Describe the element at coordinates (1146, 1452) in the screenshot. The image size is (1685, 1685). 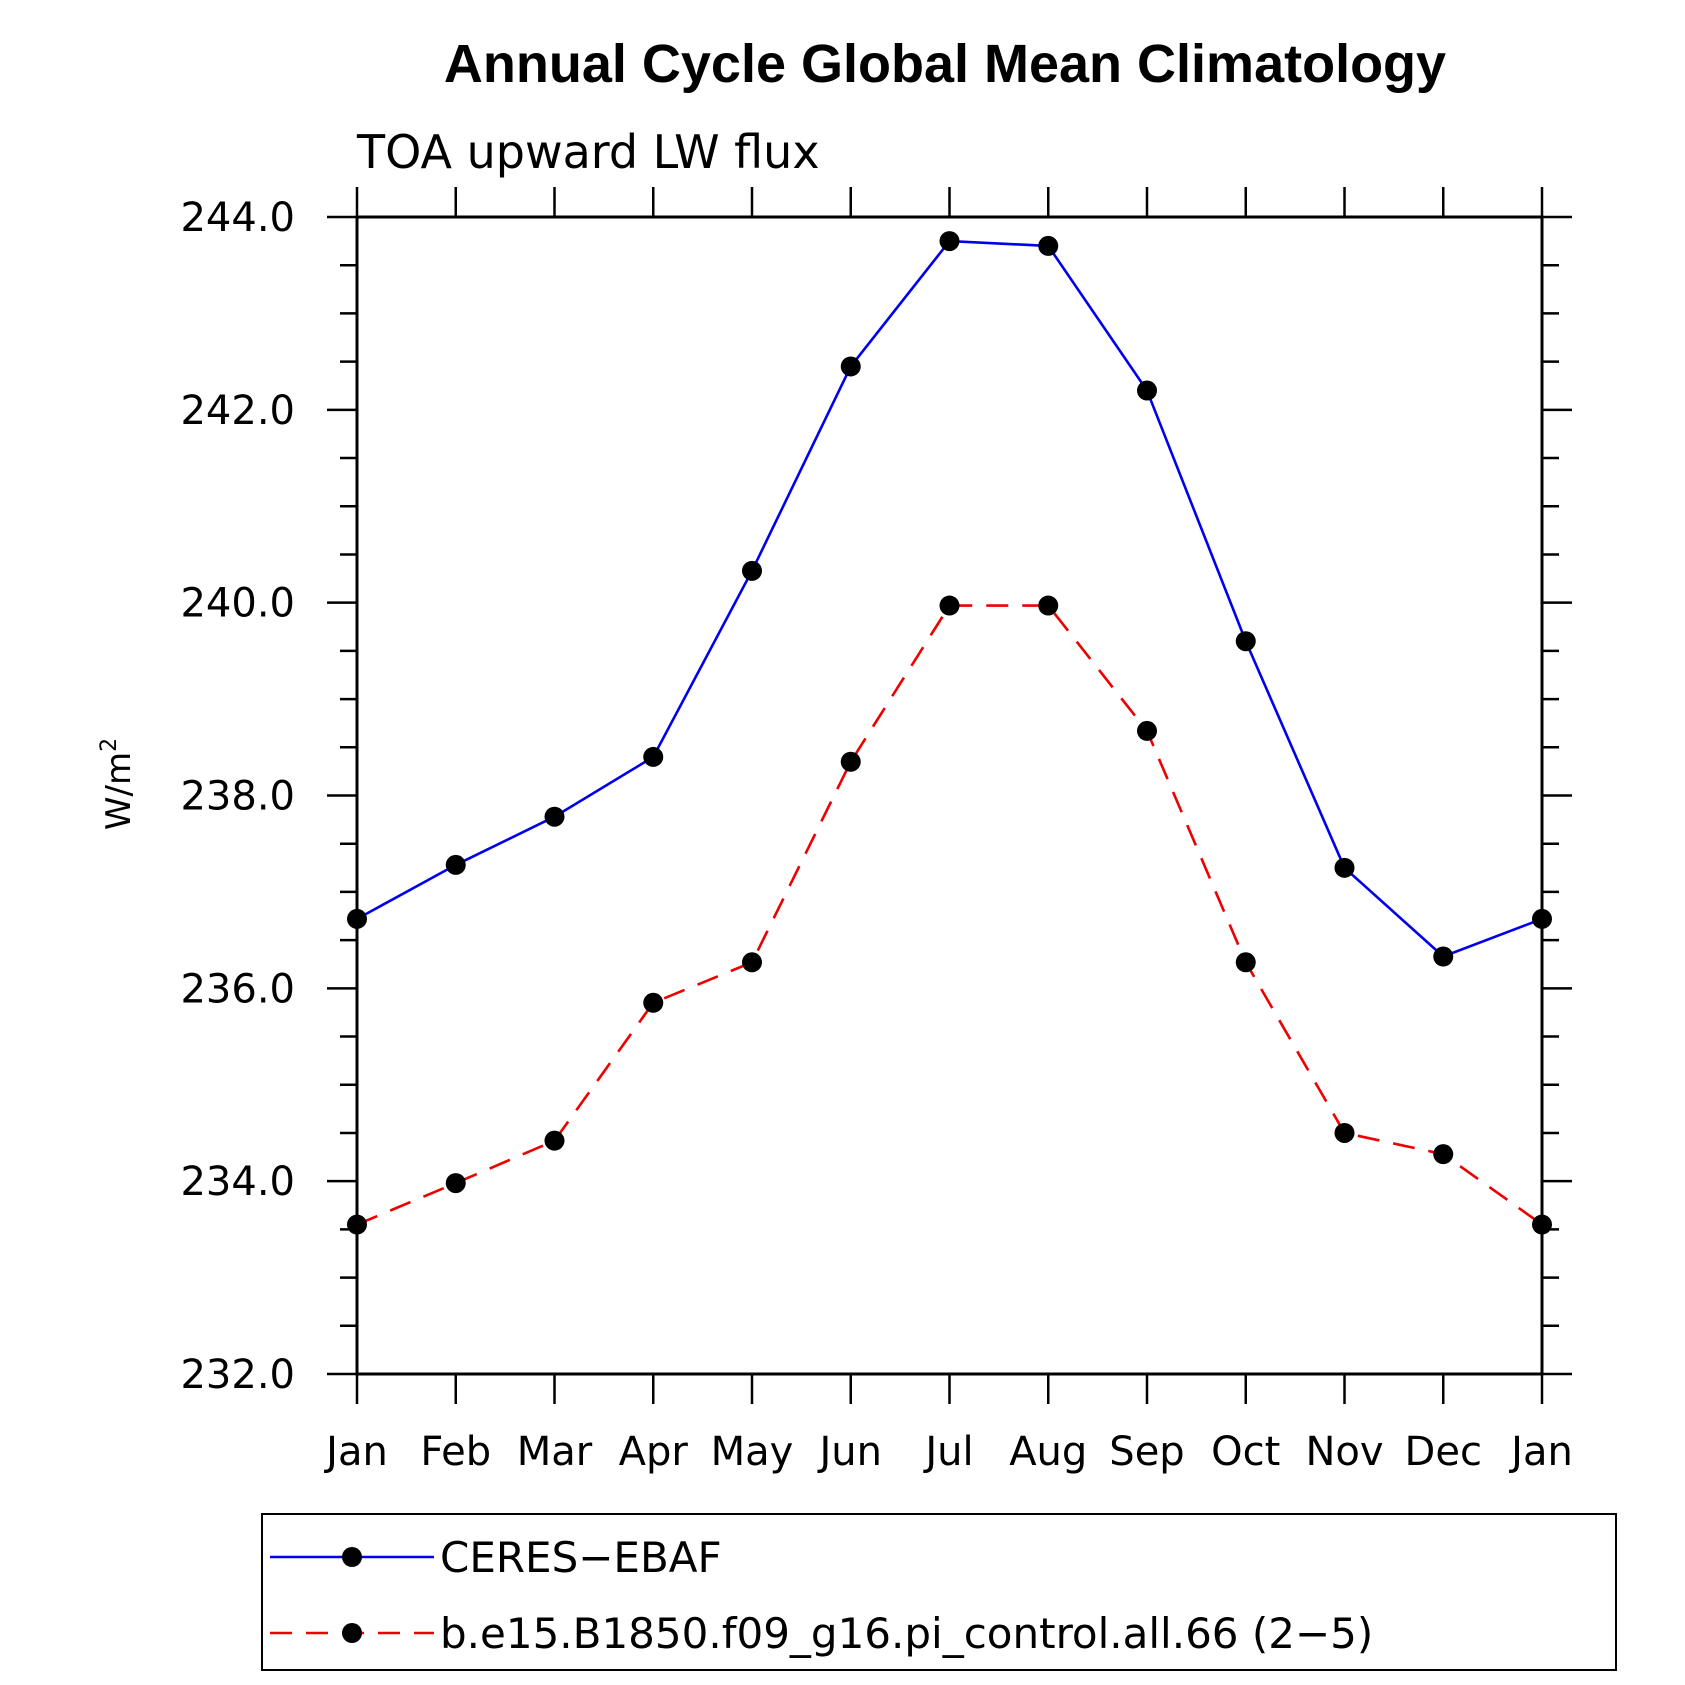
I see `x-tick-label: Sep` at that location.